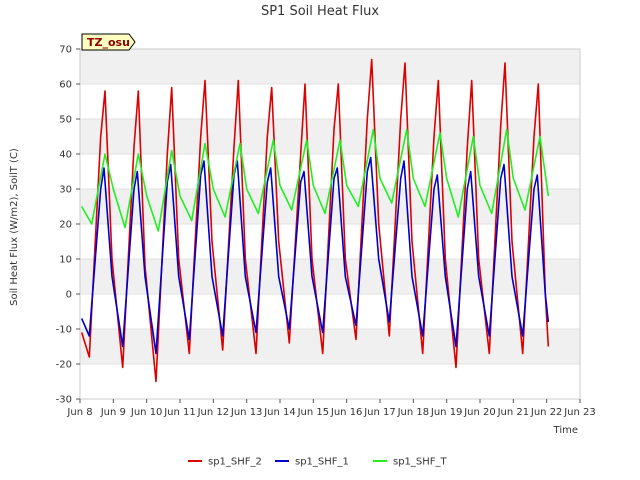 Image resolution: width=640 pixels, height=480 pixels. Describe the element at coordinates (64, 365) in the screenshot. I see `y-tick-label: -20` at that location.